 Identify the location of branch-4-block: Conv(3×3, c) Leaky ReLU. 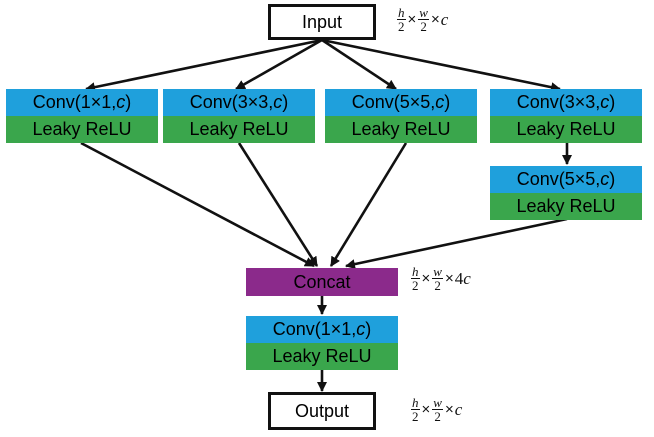
(566, 116).